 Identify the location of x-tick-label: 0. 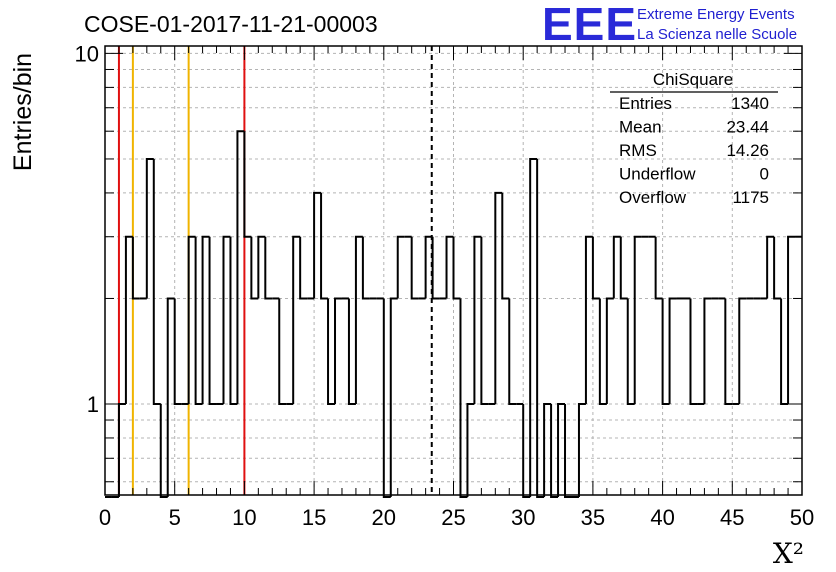
(105, 517).